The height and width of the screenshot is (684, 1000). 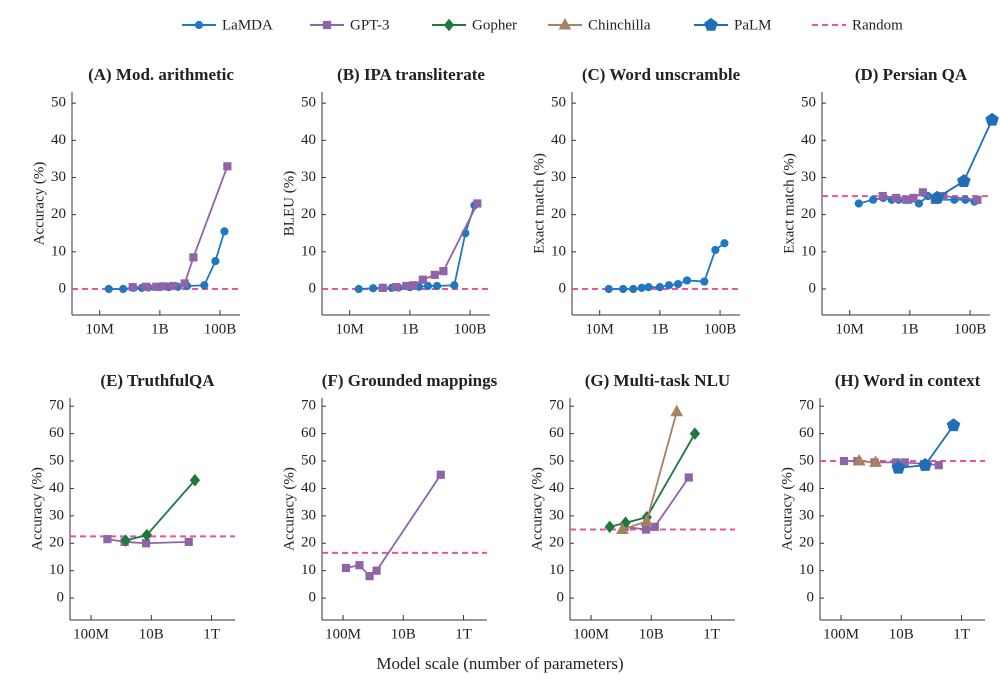 I want to click on chart-title: (H) Word in context, so click(x=908, y=380).